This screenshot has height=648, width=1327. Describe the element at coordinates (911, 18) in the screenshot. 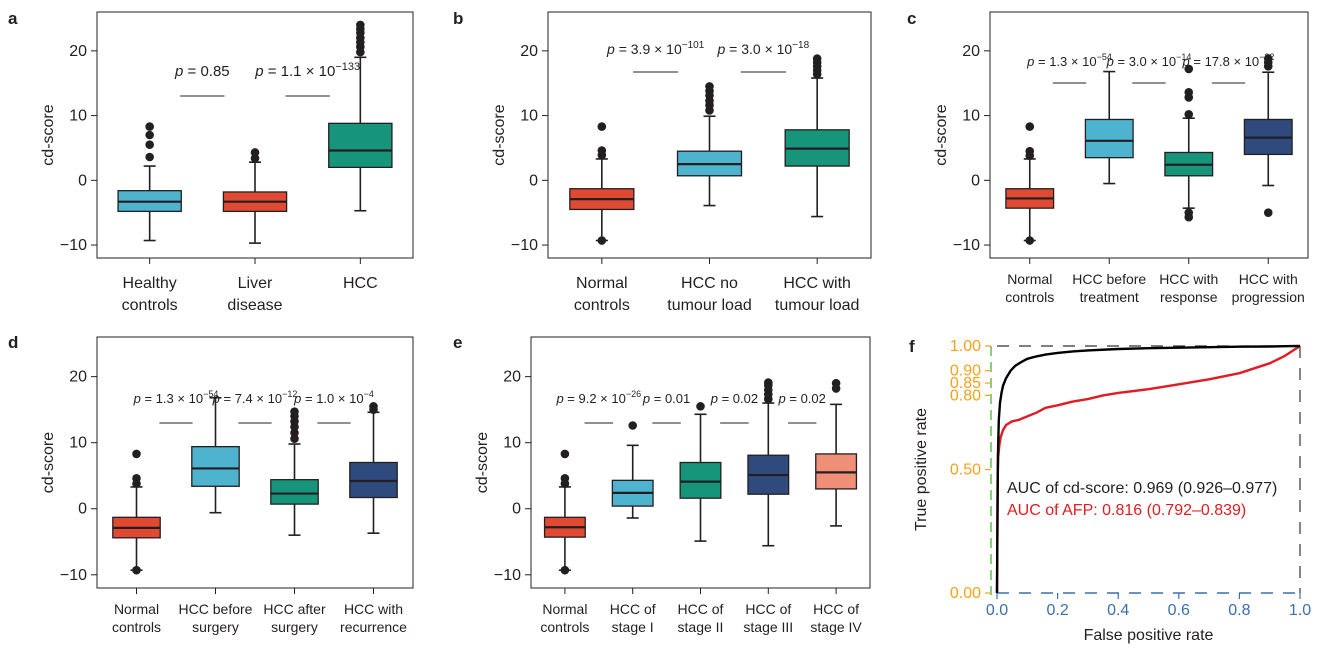

I see `panel-label: c` at that location.